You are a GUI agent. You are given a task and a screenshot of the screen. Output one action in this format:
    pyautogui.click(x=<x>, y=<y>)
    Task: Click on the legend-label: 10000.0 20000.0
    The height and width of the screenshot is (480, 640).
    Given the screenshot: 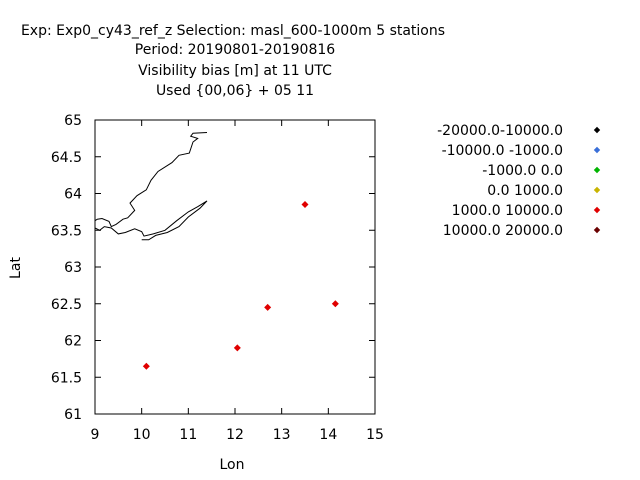 What is the action you would take?
    pyautogui.click(x=503, y=231)
    